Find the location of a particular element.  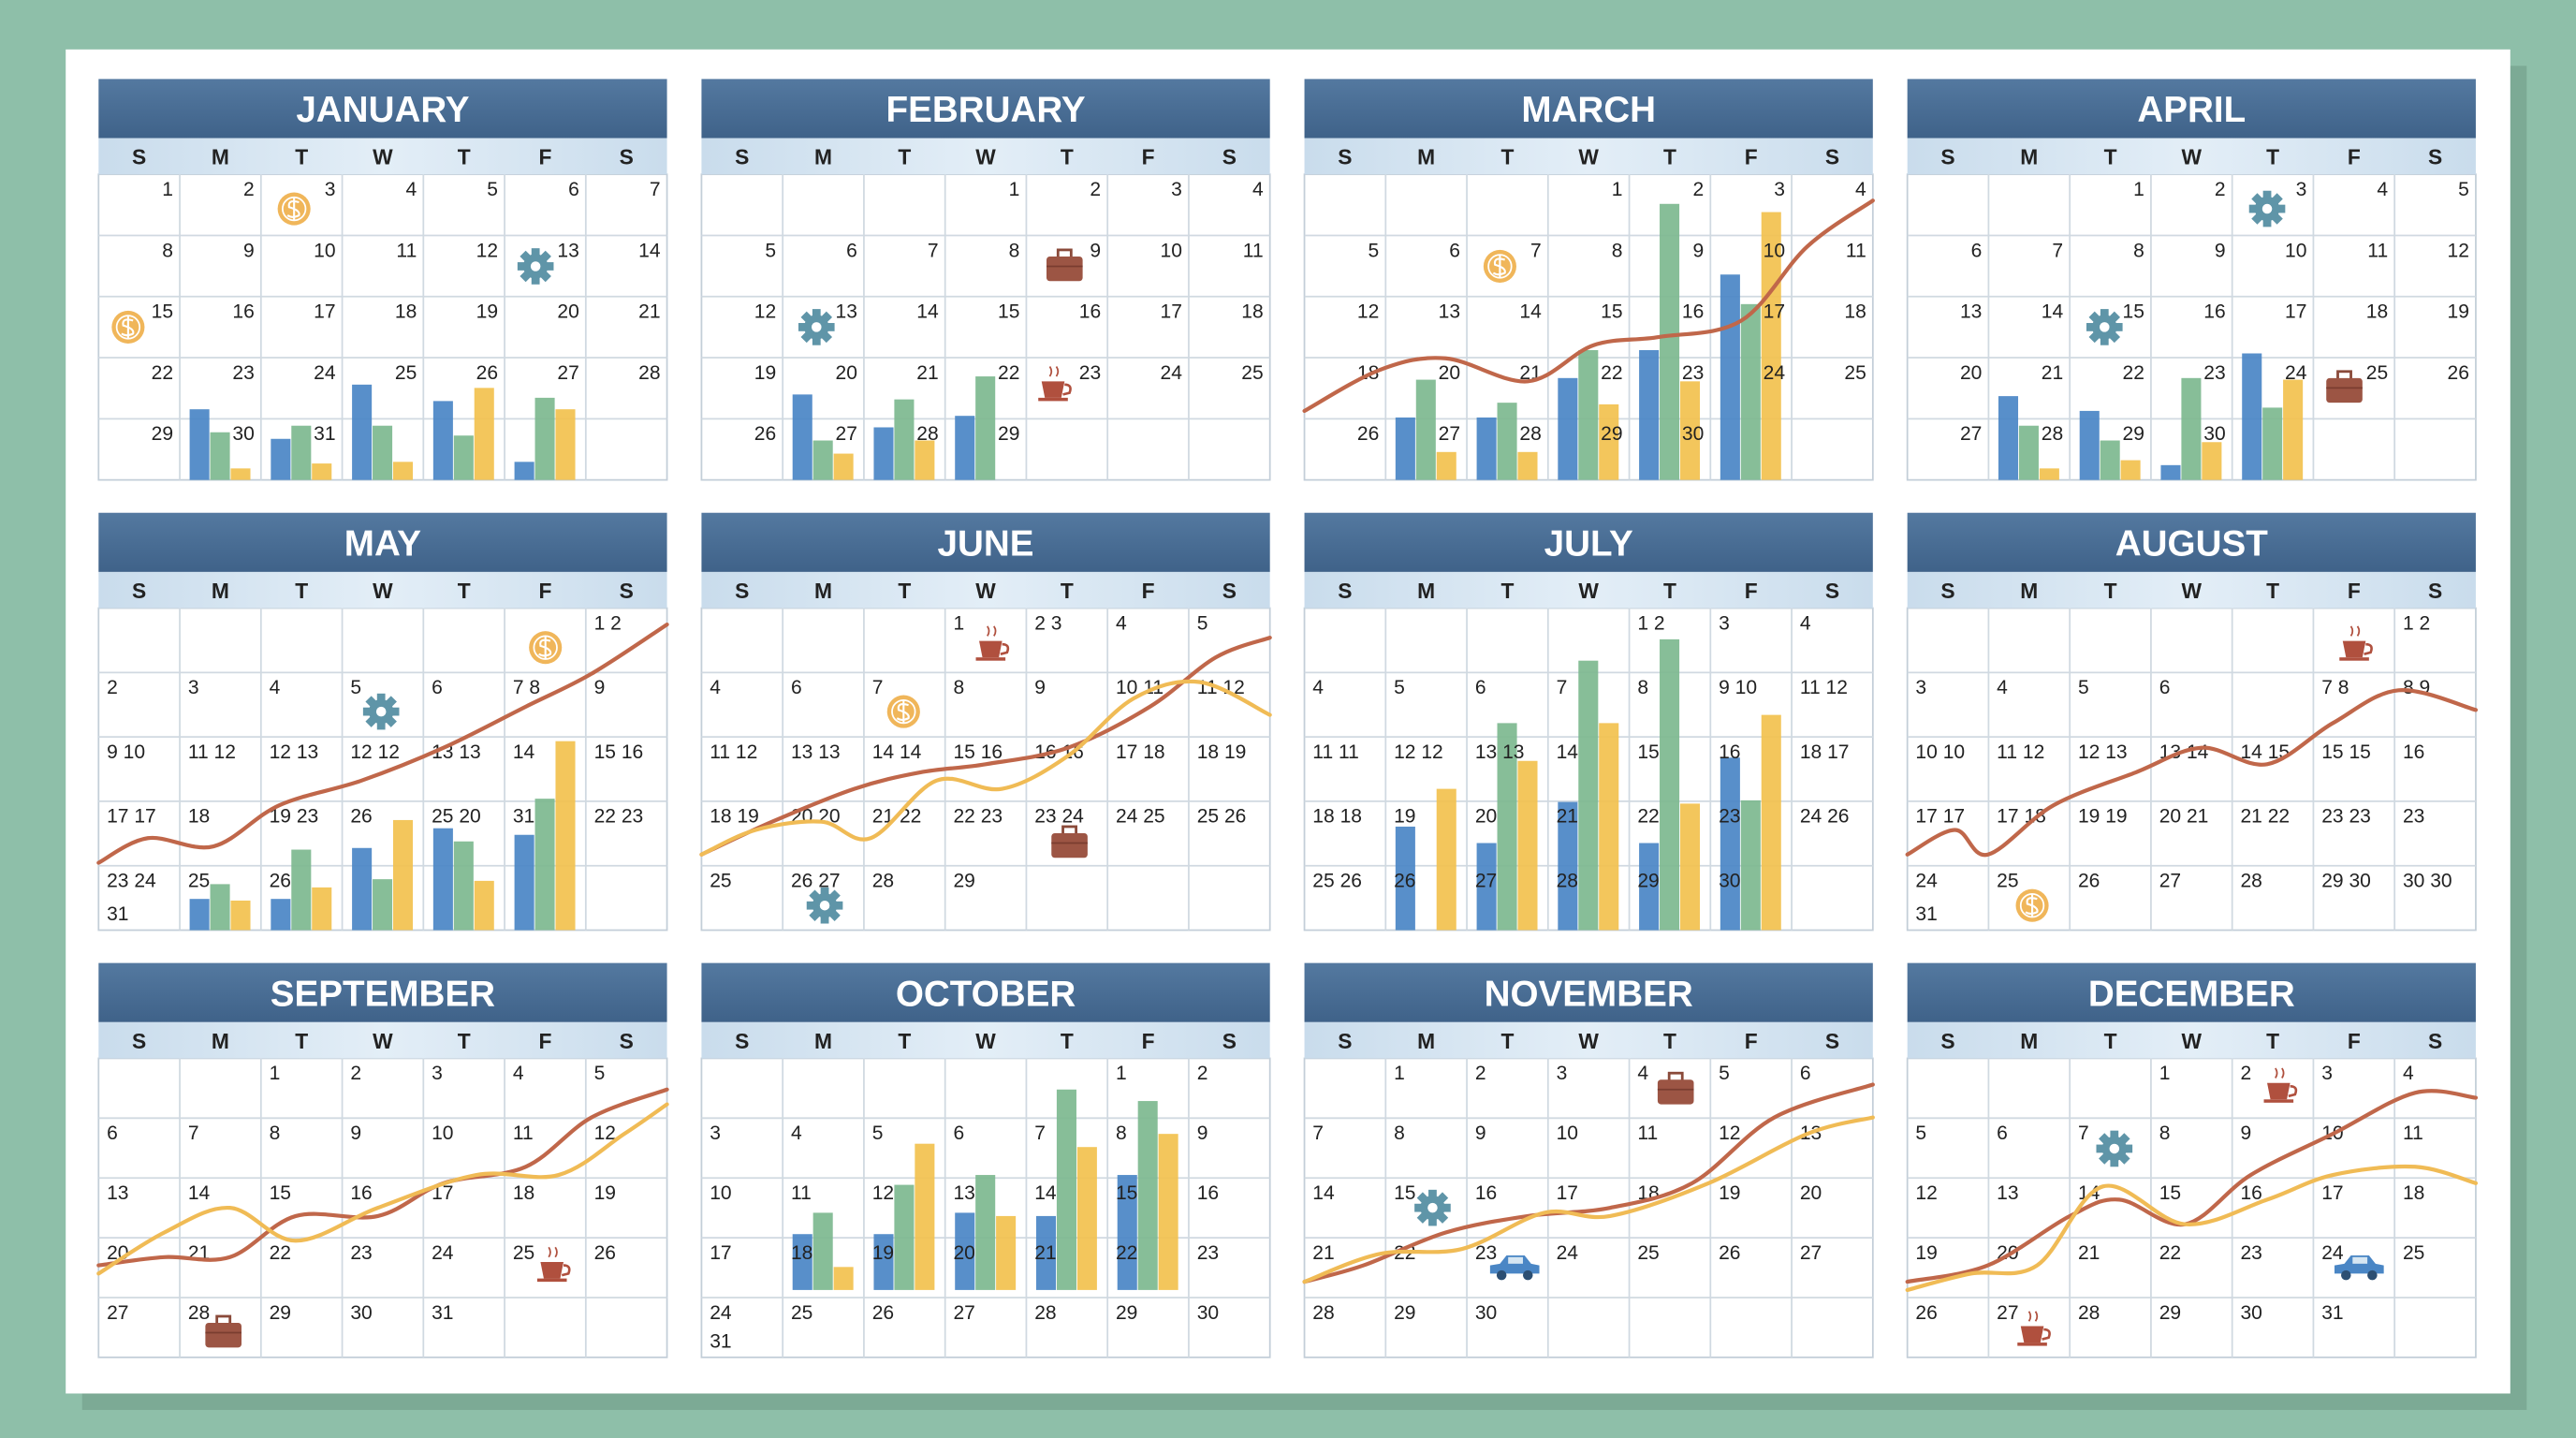

day-number: 18 is located at coordinates (2377, 312).